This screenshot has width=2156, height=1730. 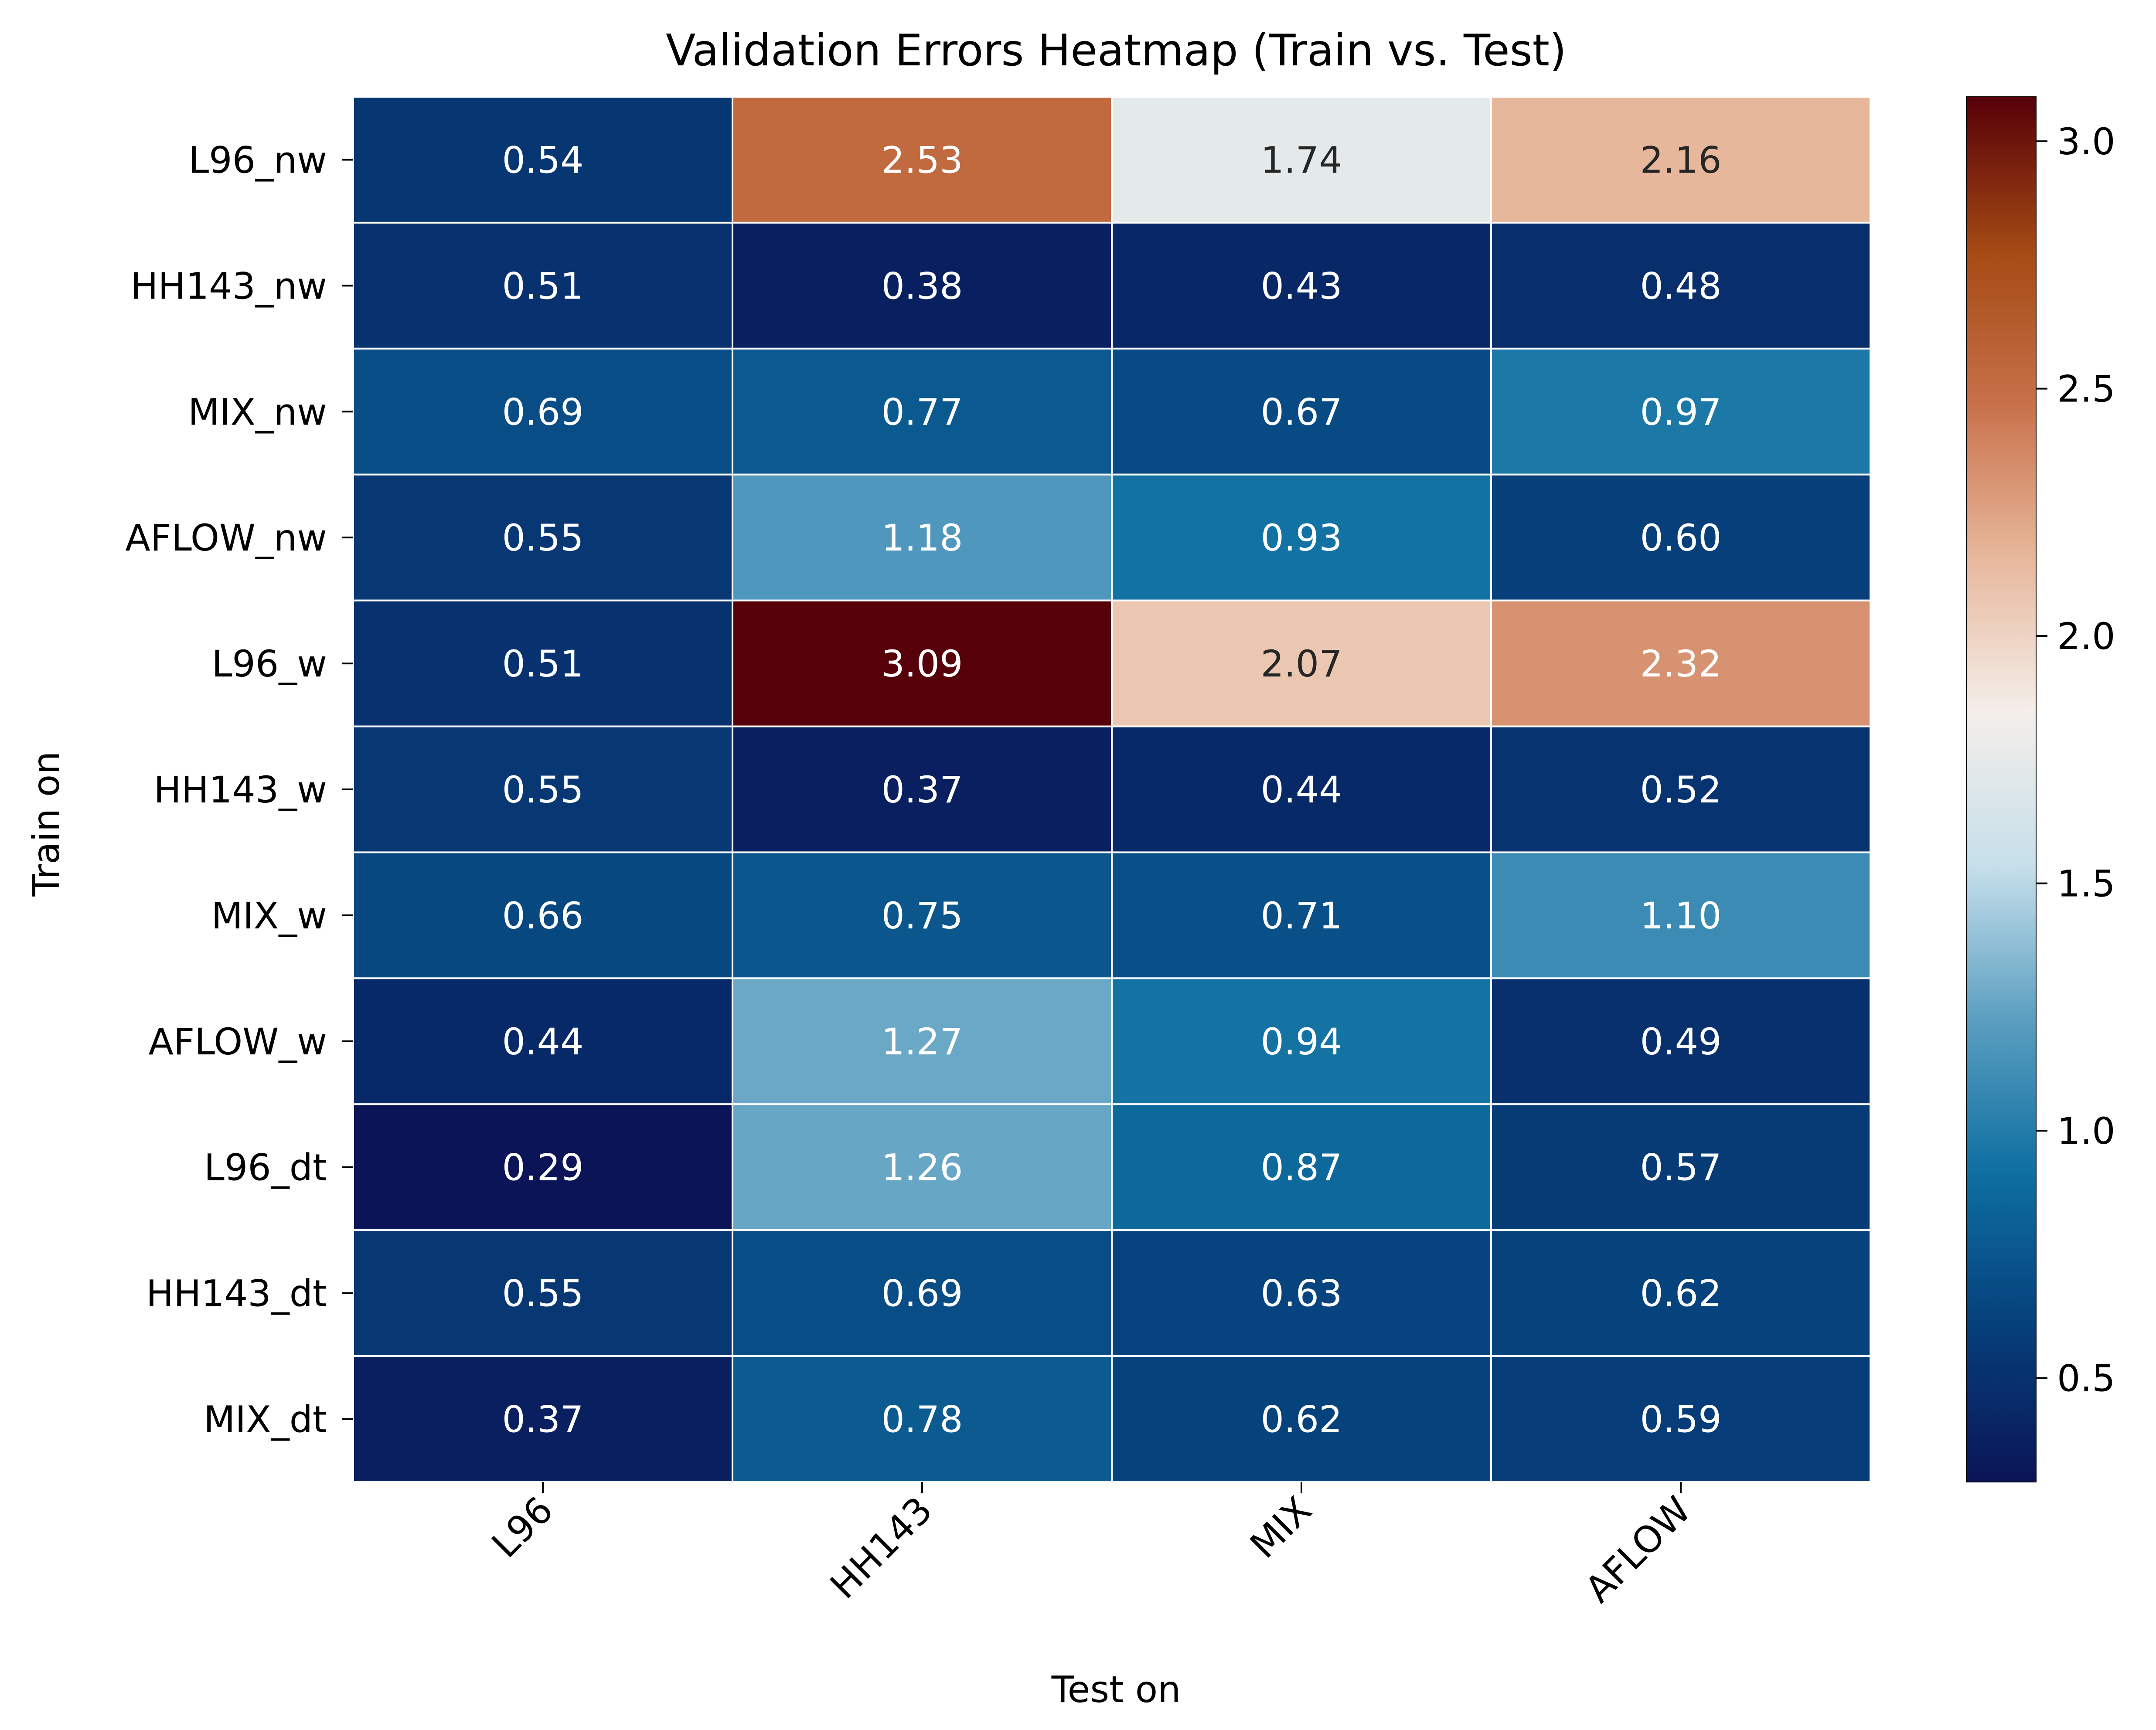 I want to click on cell-value-label: 1.10, so click(x=1680, y=915).